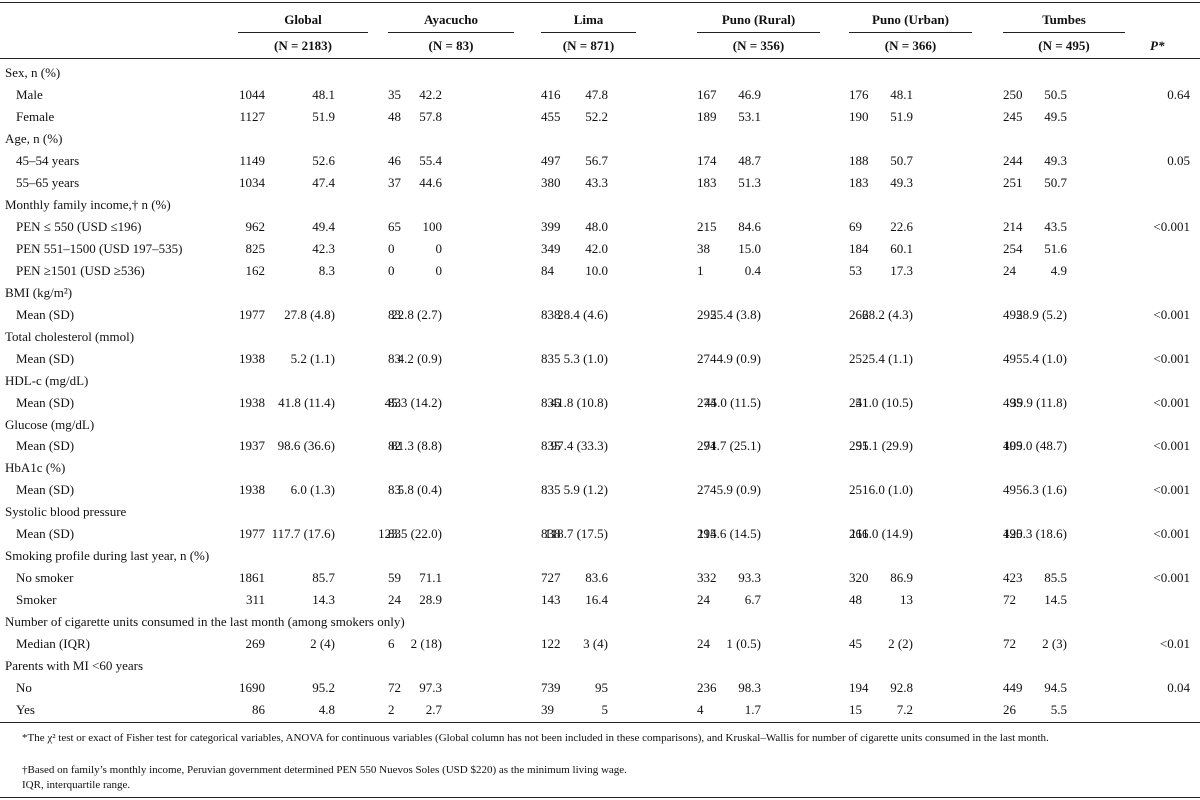 The width and height of the screenshot is (1200, 800). Describe the element at coordinates (906, 600) in the screenshot. I see `value-cell: 13` at that location.